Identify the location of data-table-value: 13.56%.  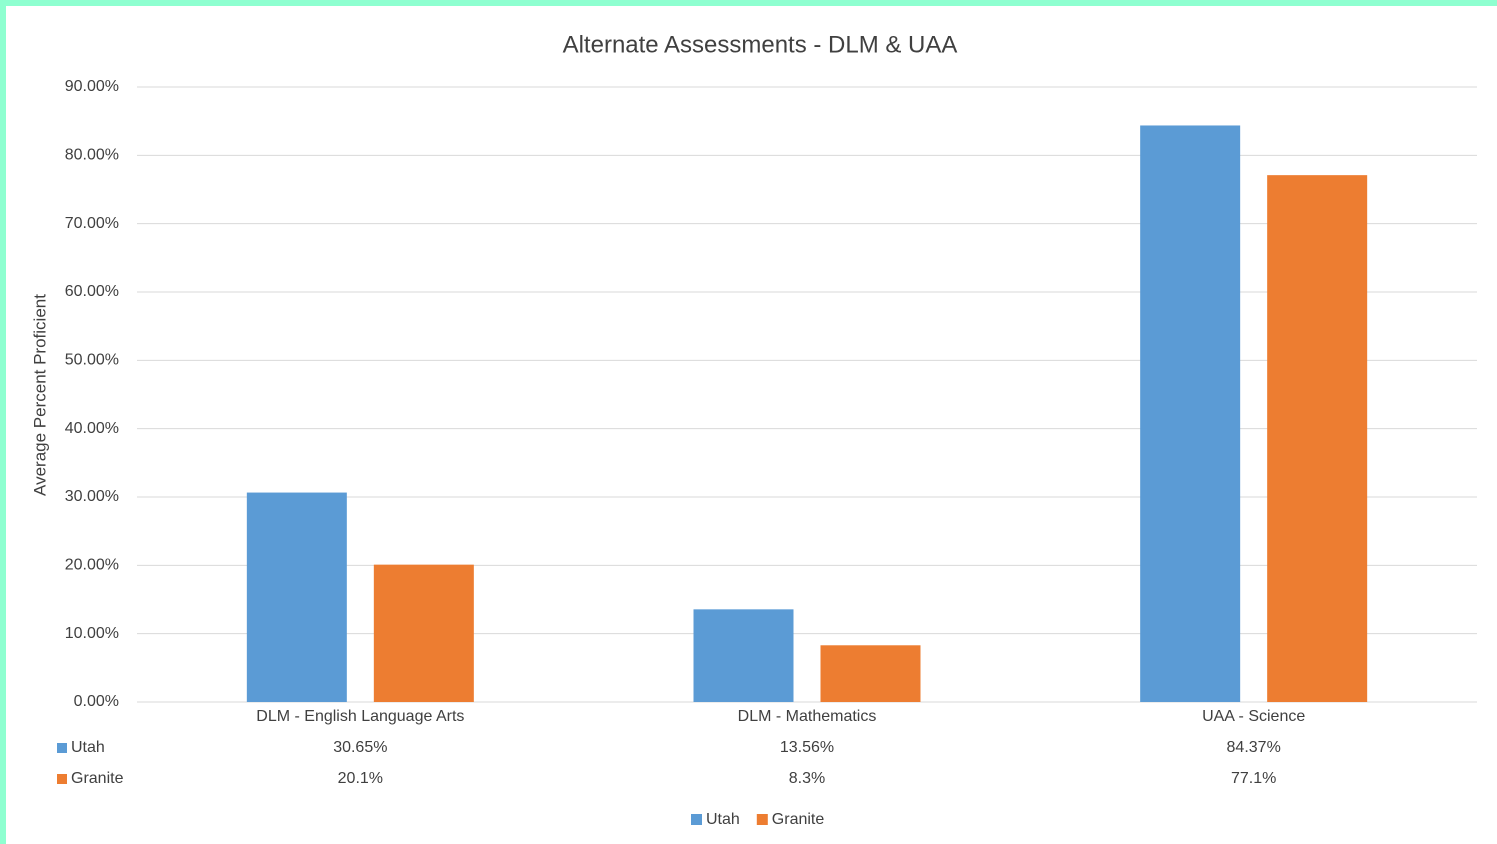
(807, 747).